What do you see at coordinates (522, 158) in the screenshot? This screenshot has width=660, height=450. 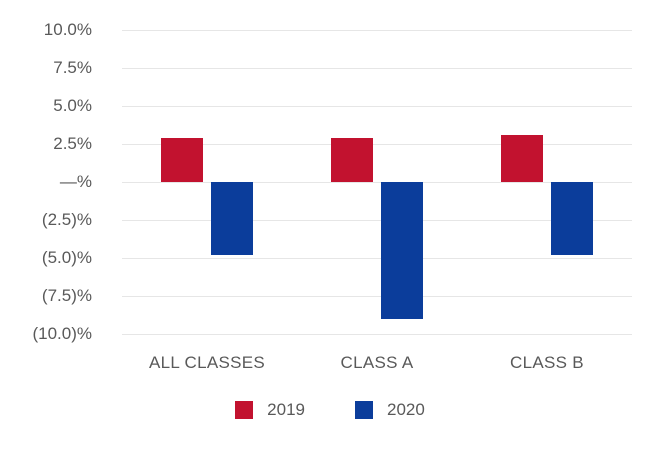 I see `bar-2019-class-b` at bounding box center [522, 158].